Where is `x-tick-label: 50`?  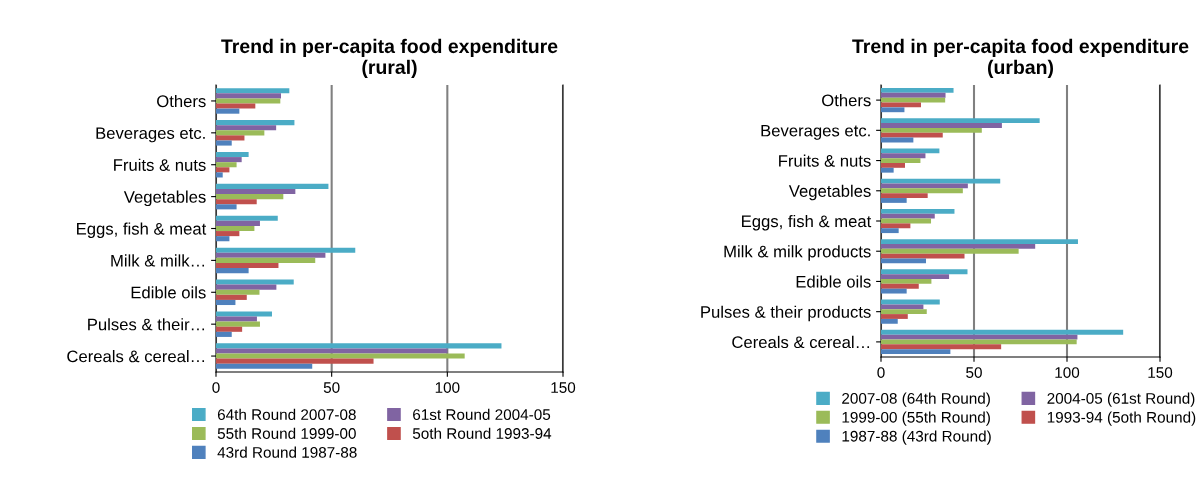
x-tick-label: 50 is located at coordinates (974, 372).